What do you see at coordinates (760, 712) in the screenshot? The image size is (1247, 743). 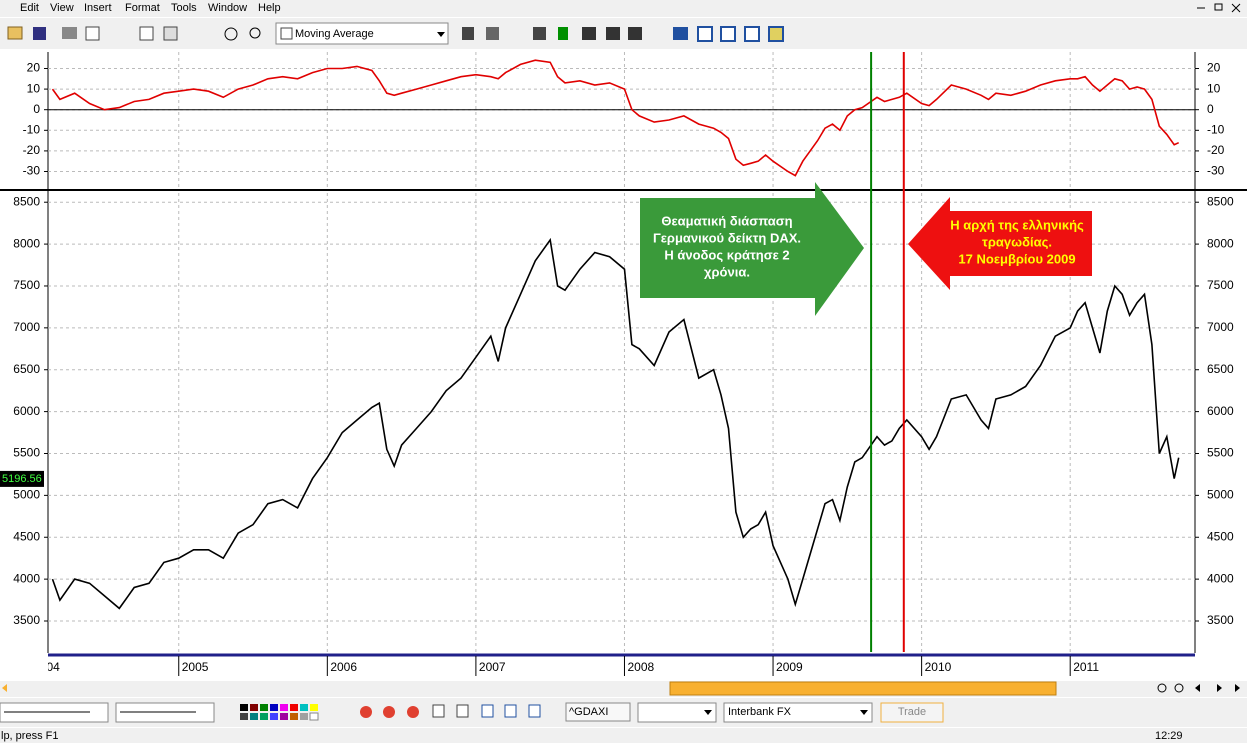 I see `feed: Interbank FX` at bounding box center [760, 712].